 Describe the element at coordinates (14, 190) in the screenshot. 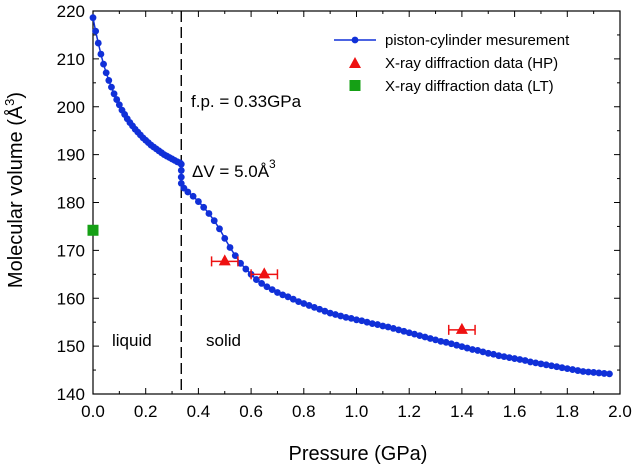

I see `y-axis-title: Molecular volume (Å3)` at that location.